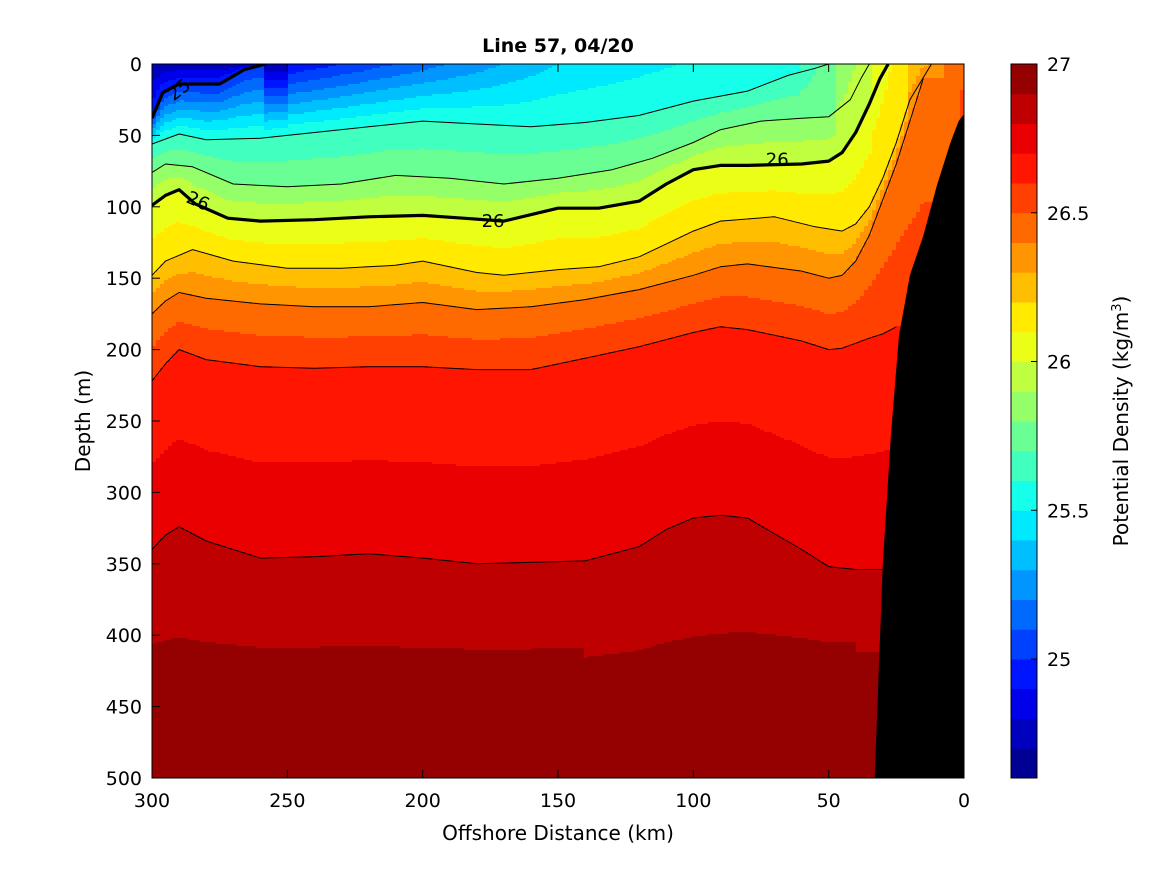  What do you see at coordinates (964, 801) in the screenshot?
I see `x-tick-label: 0` at bounding box center [964, 801].